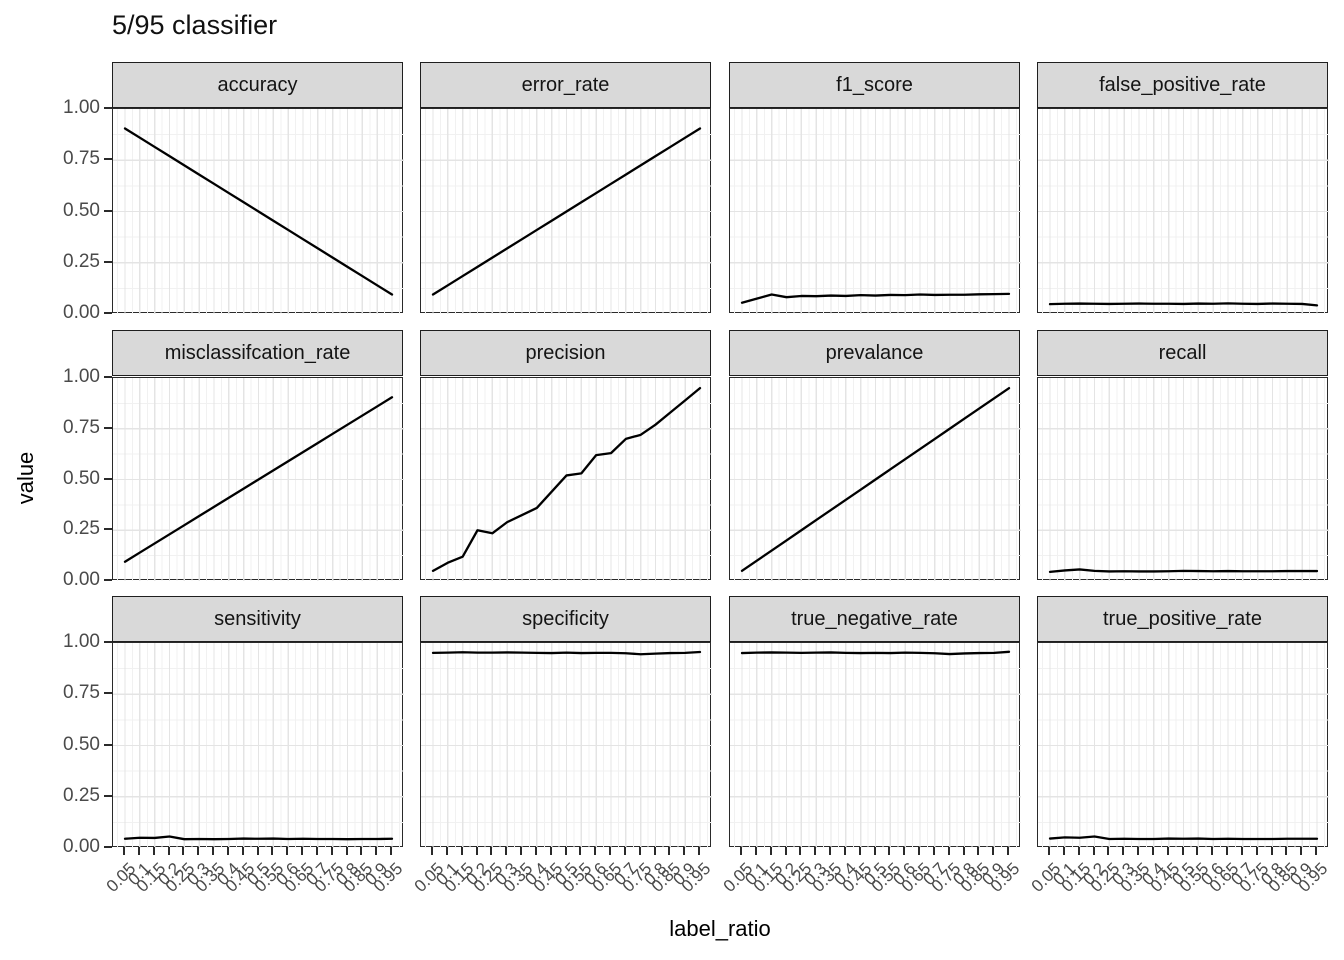 This screenshot has width=1344, height=960. What do you see at coordinates (257, 618) in the screenshot?
I see `facet-strip-label: sensitivity` at bounding box center [257, 618].